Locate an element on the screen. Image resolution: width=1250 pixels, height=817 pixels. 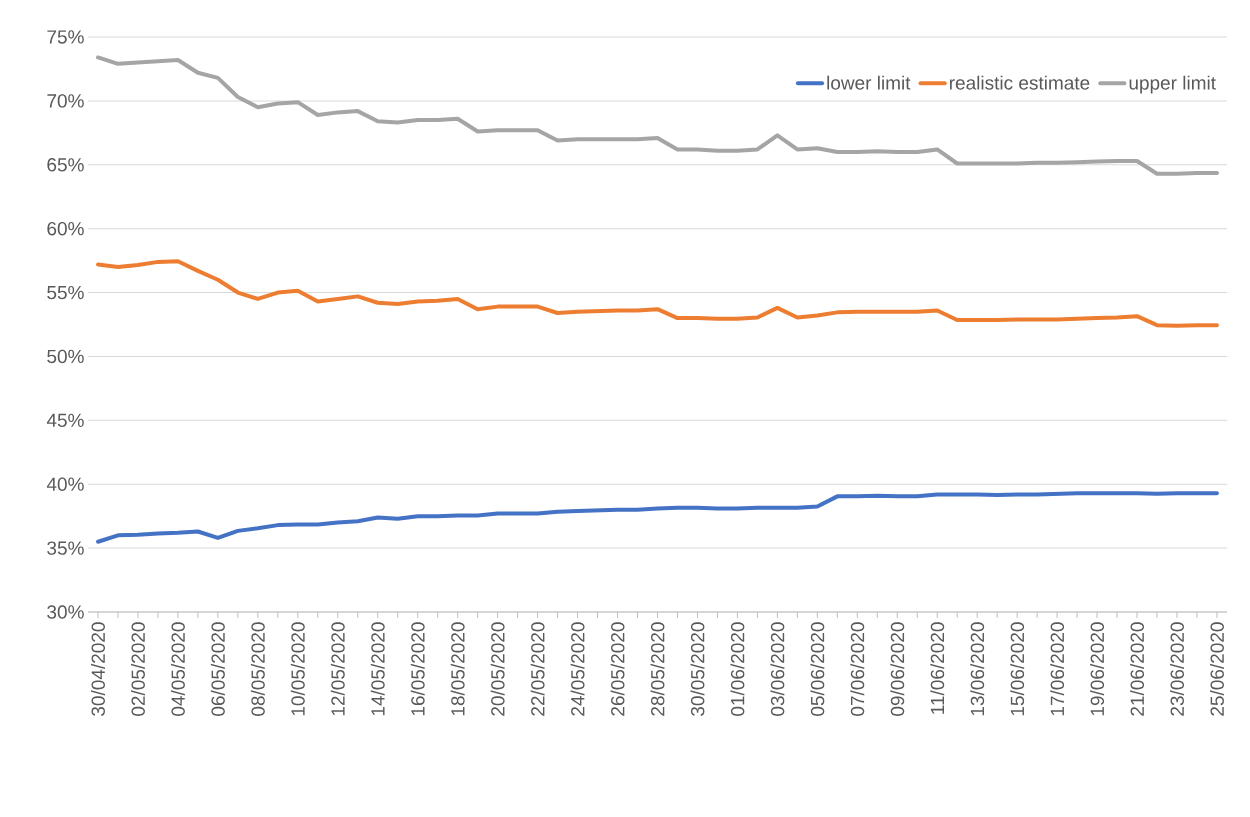
x-tick-label: 03/06/2020 is located at coordinates (777, 669).